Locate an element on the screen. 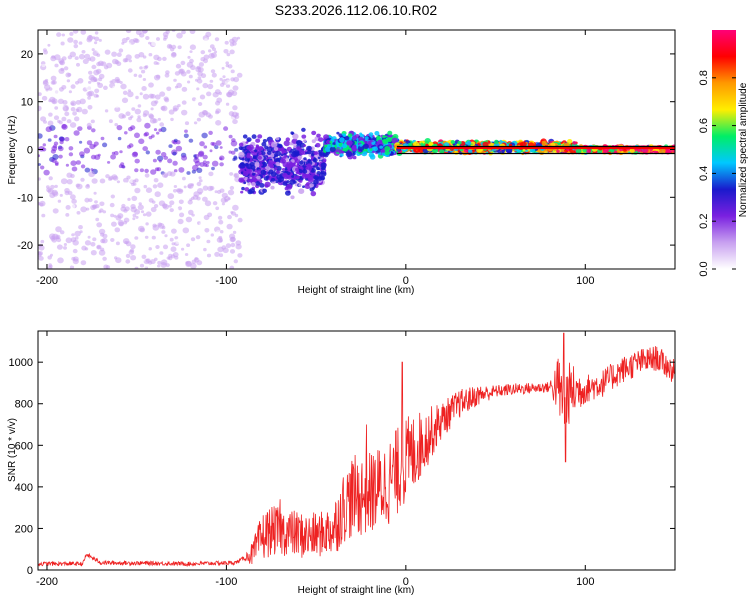  snr-xlabel: Height of straight line (km) is located at coordinates (356, 590).